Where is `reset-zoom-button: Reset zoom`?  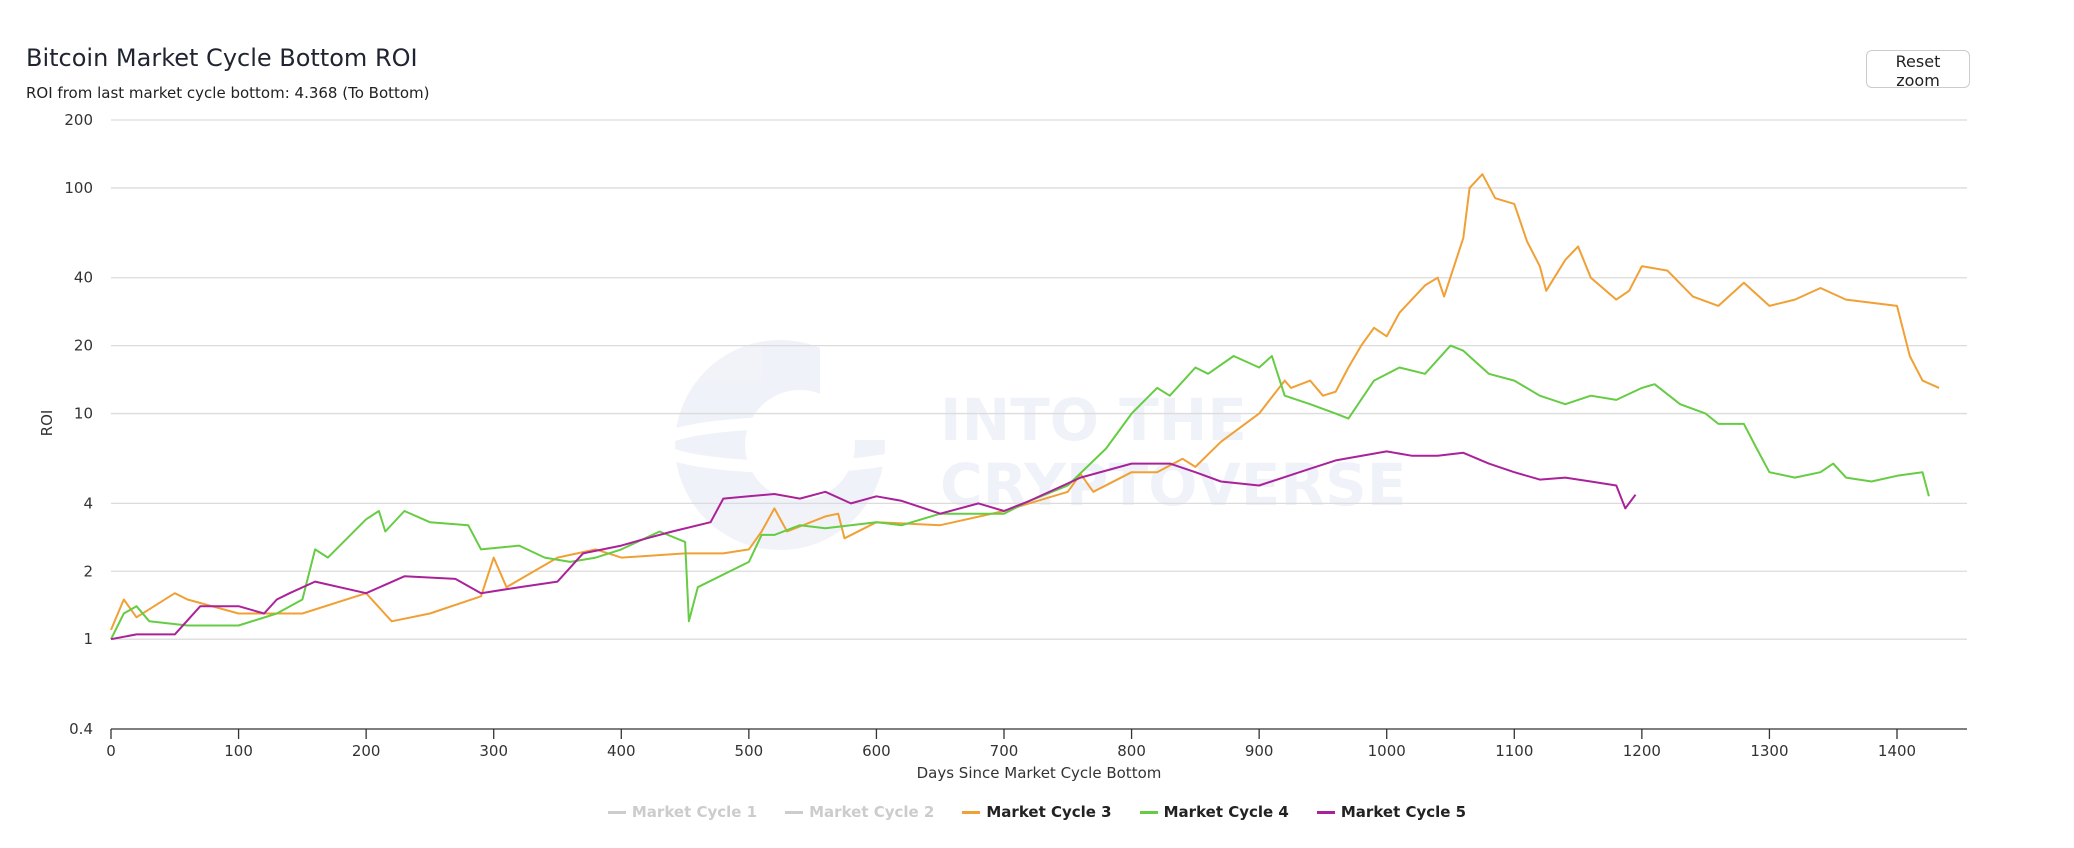
reset-zoom-button: Reset zoom is located at coordinates (1918, 70).